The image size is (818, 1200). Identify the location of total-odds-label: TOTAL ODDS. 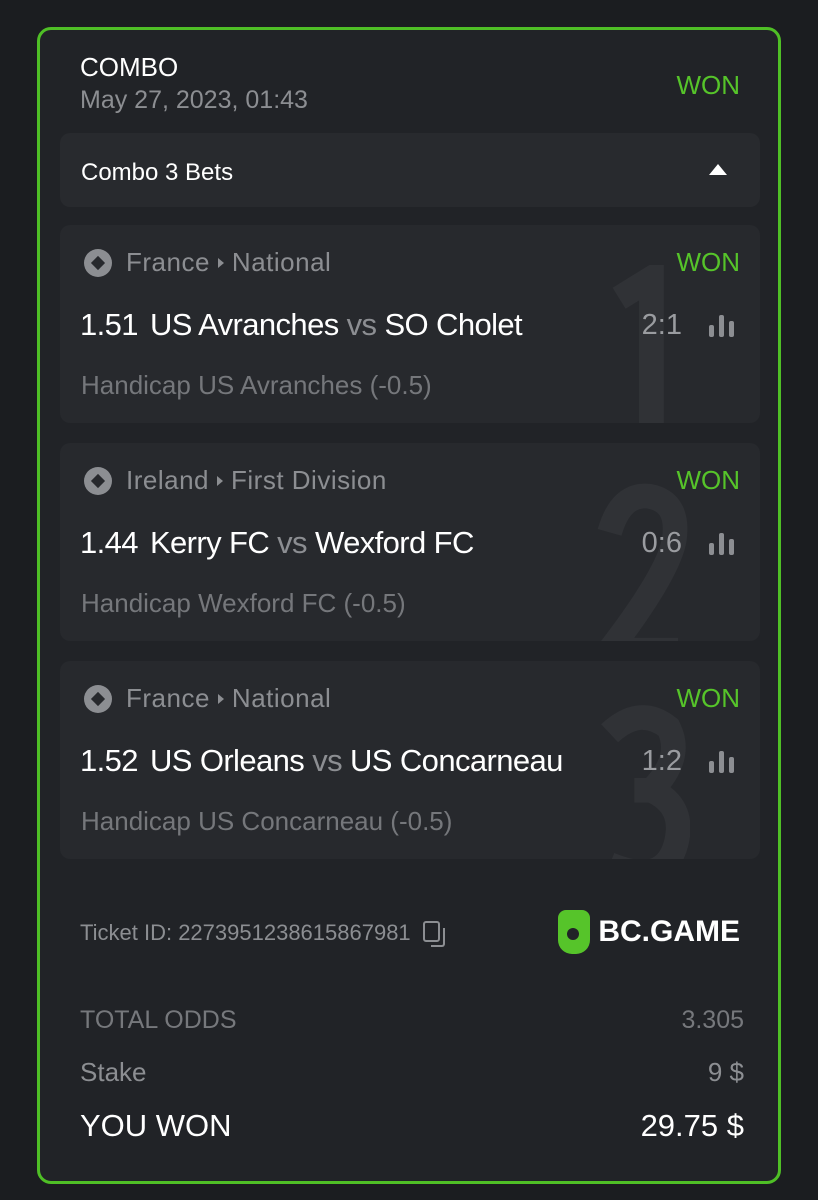
(158, 1020).